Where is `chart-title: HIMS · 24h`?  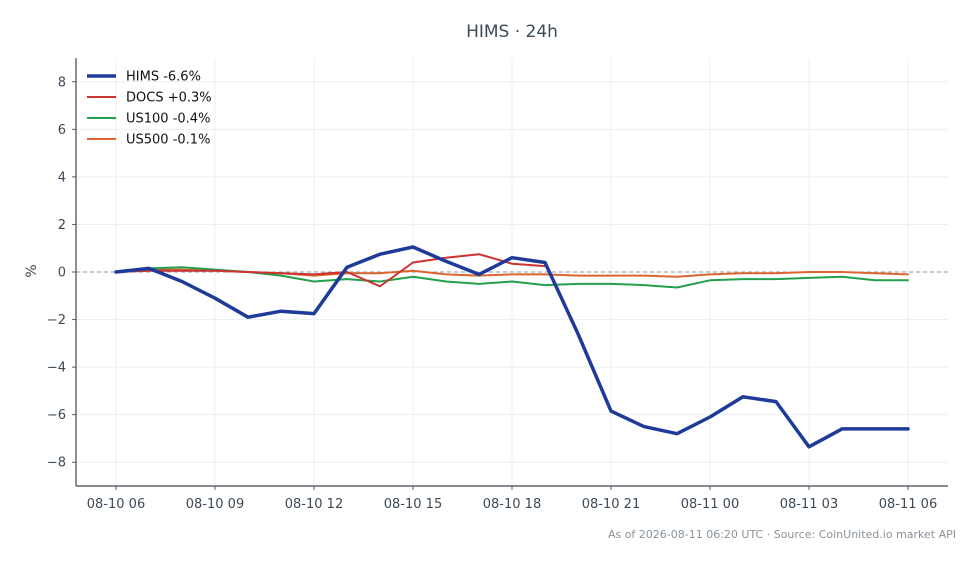 chart-title: HIMS · 24h is located at coordinates (512, 32).